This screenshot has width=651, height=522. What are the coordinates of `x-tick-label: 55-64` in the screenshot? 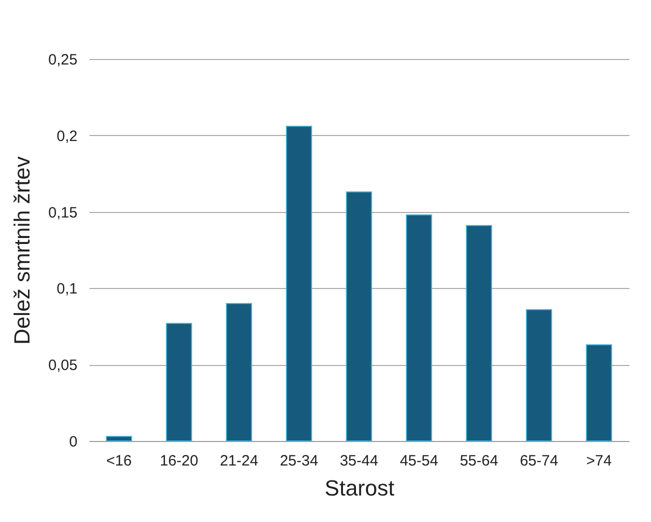 It's located at (479, 461).